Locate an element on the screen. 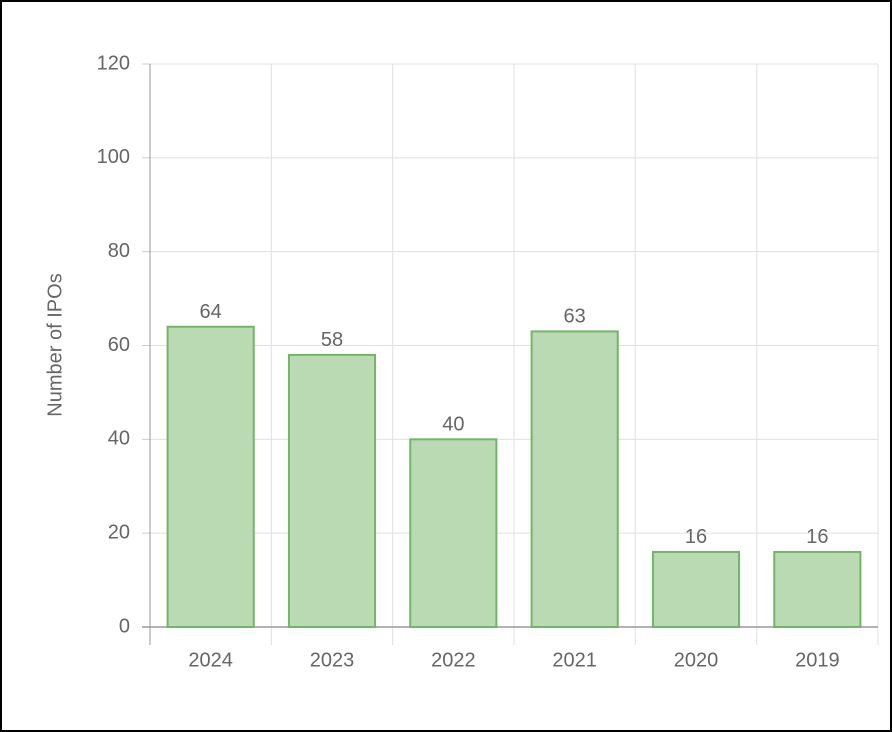  value-label: 64 is located at coordinates (211, 312).